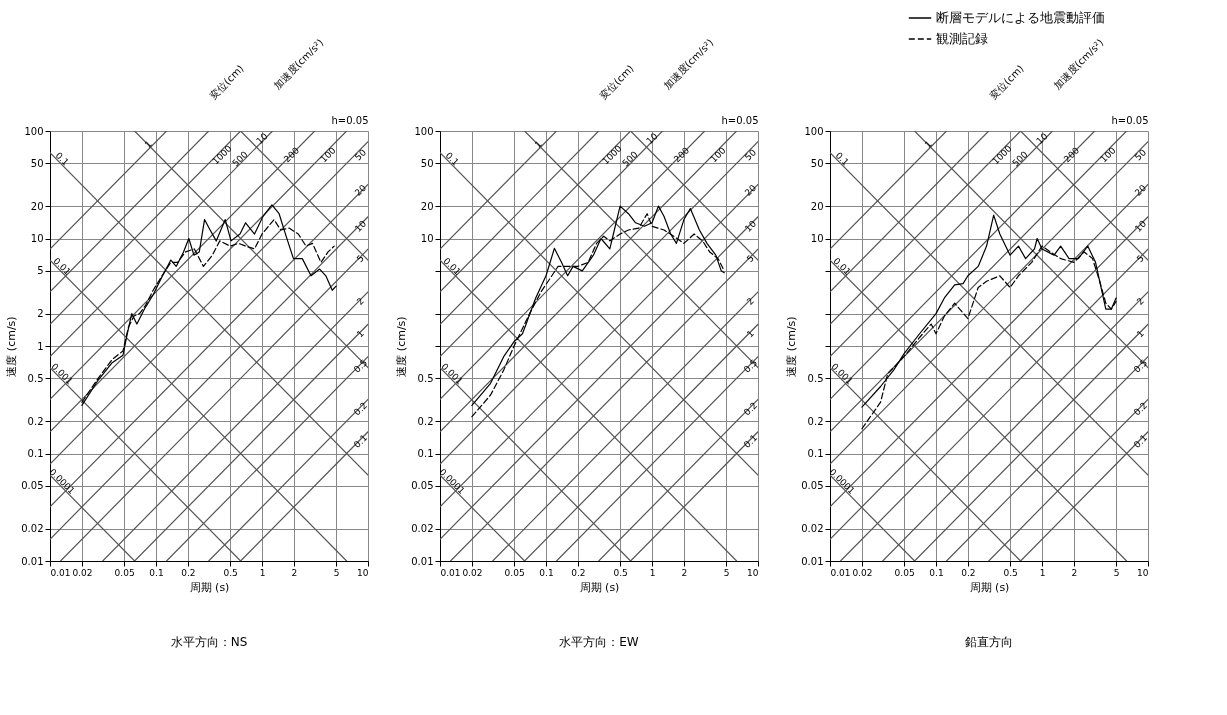 Image resolution: width=1227 pixels, height=715 pixels. What do you see at coordinates (962, 38) in the screenshot?
I see `legend-label: 観測記録` at bounding box center [962, 38].